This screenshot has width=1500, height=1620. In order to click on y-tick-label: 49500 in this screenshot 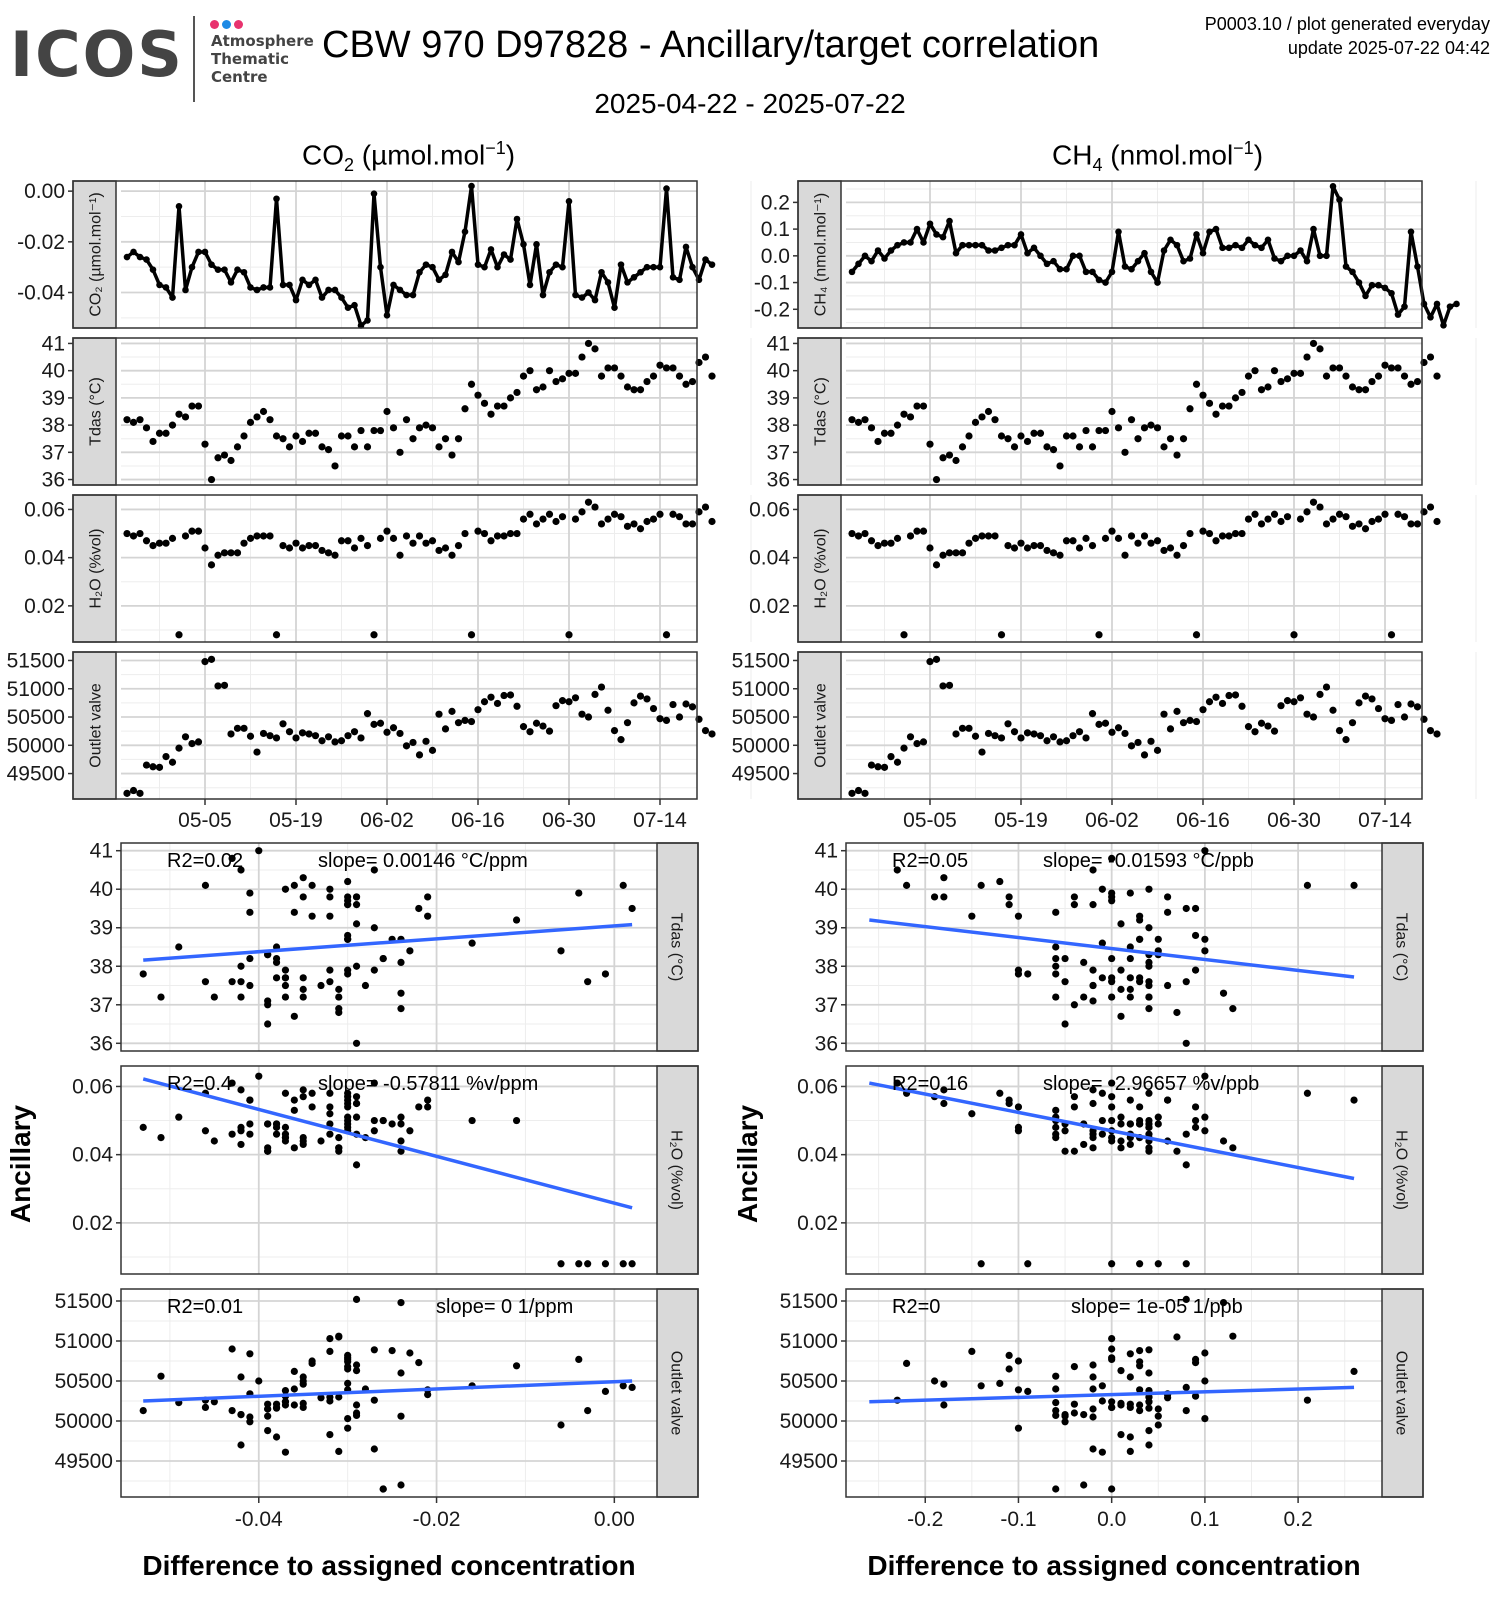, I will do `click(36, 774)`.